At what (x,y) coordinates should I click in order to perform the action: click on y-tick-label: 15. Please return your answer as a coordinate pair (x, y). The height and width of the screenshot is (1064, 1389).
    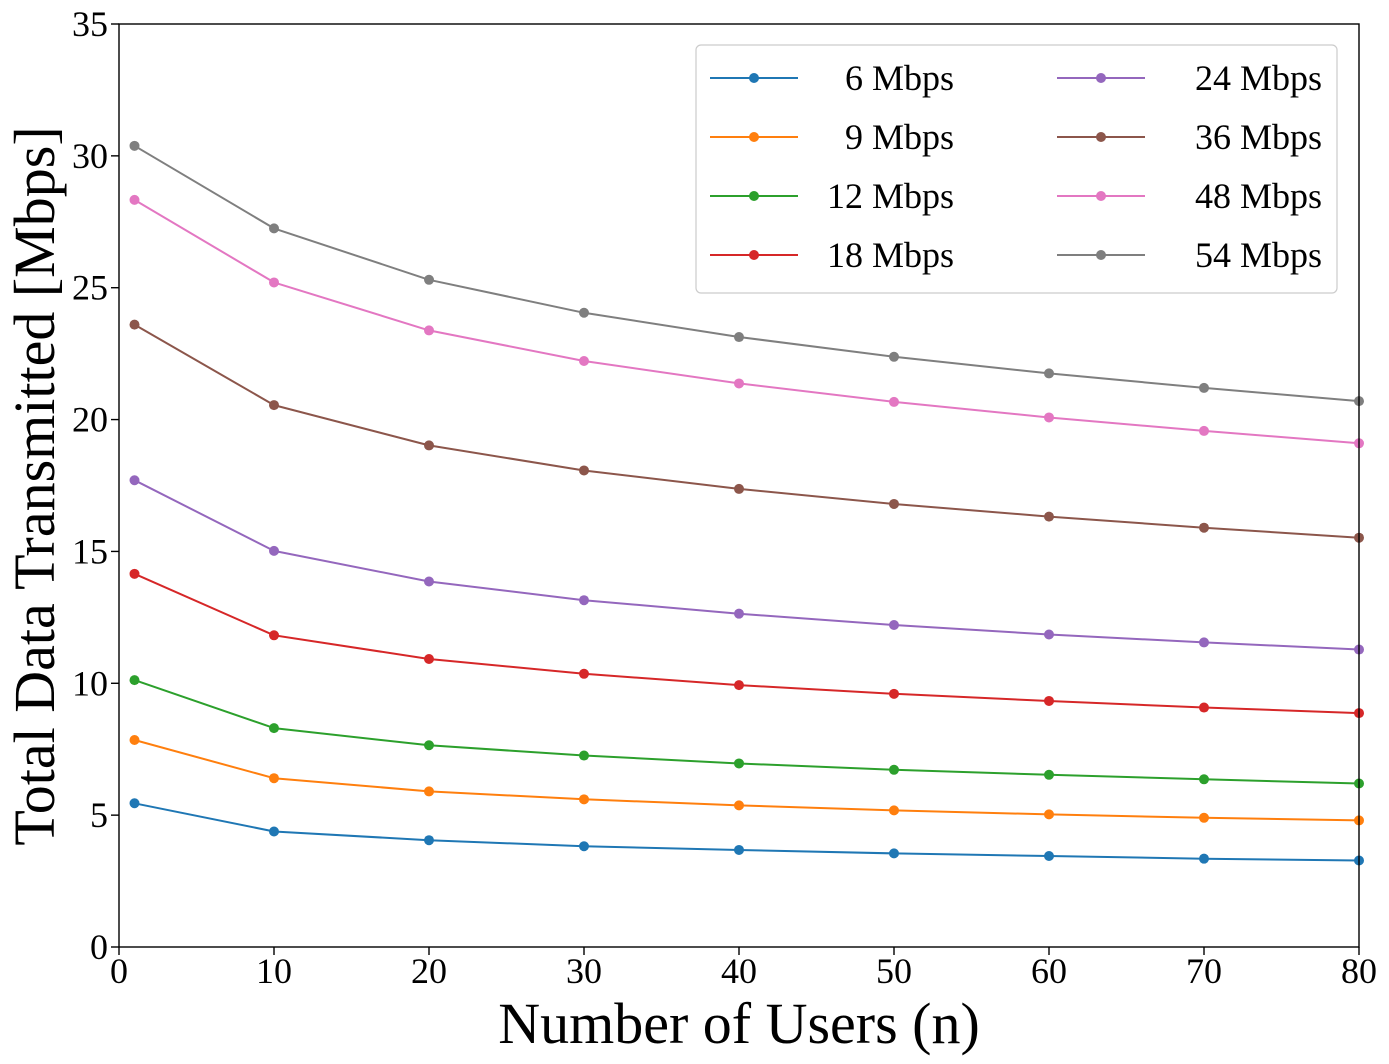
    Looking at the image, I should click on (90, 551).